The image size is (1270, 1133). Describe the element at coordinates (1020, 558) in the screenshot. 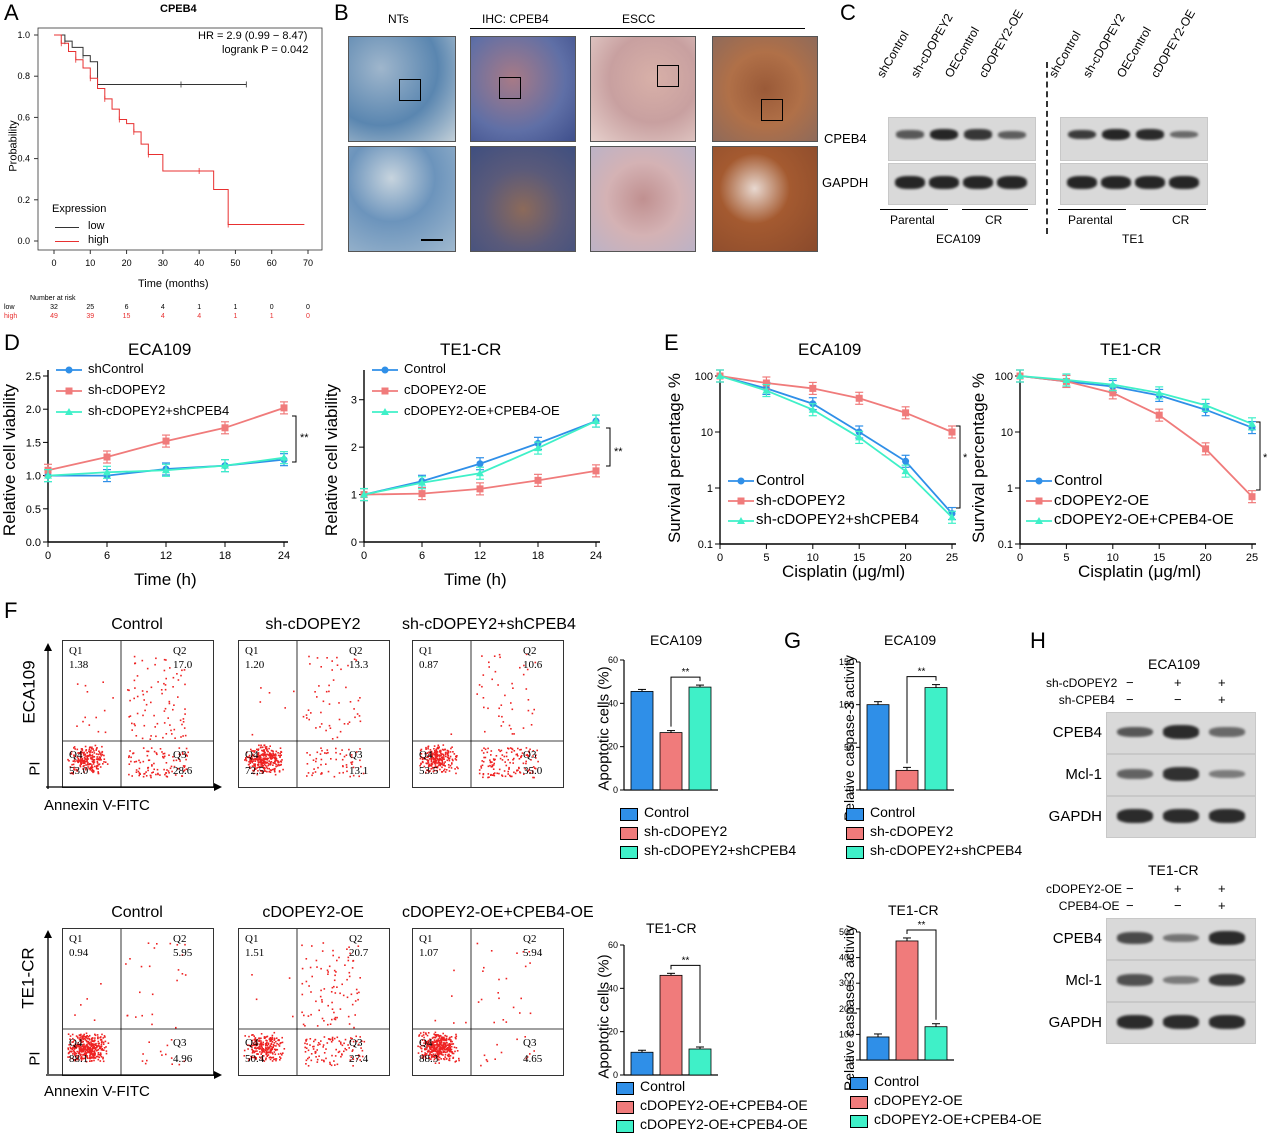

I see `x-tick-label: 0` at that location.